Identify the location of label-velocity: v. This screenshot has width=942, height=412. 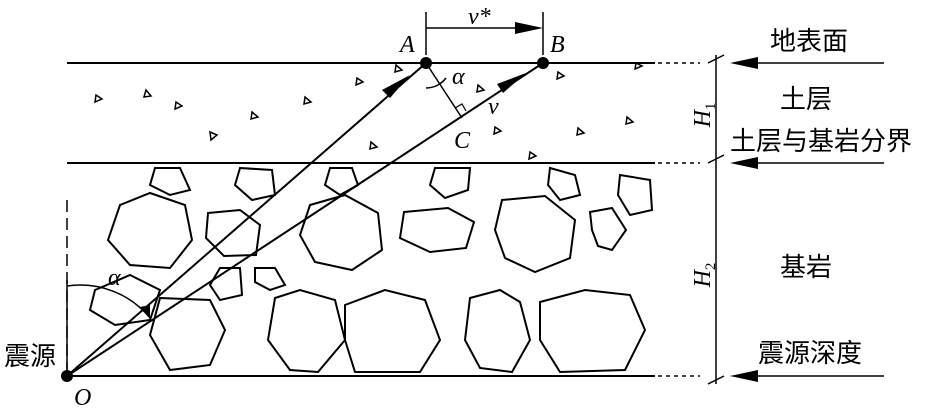
(493, 107).